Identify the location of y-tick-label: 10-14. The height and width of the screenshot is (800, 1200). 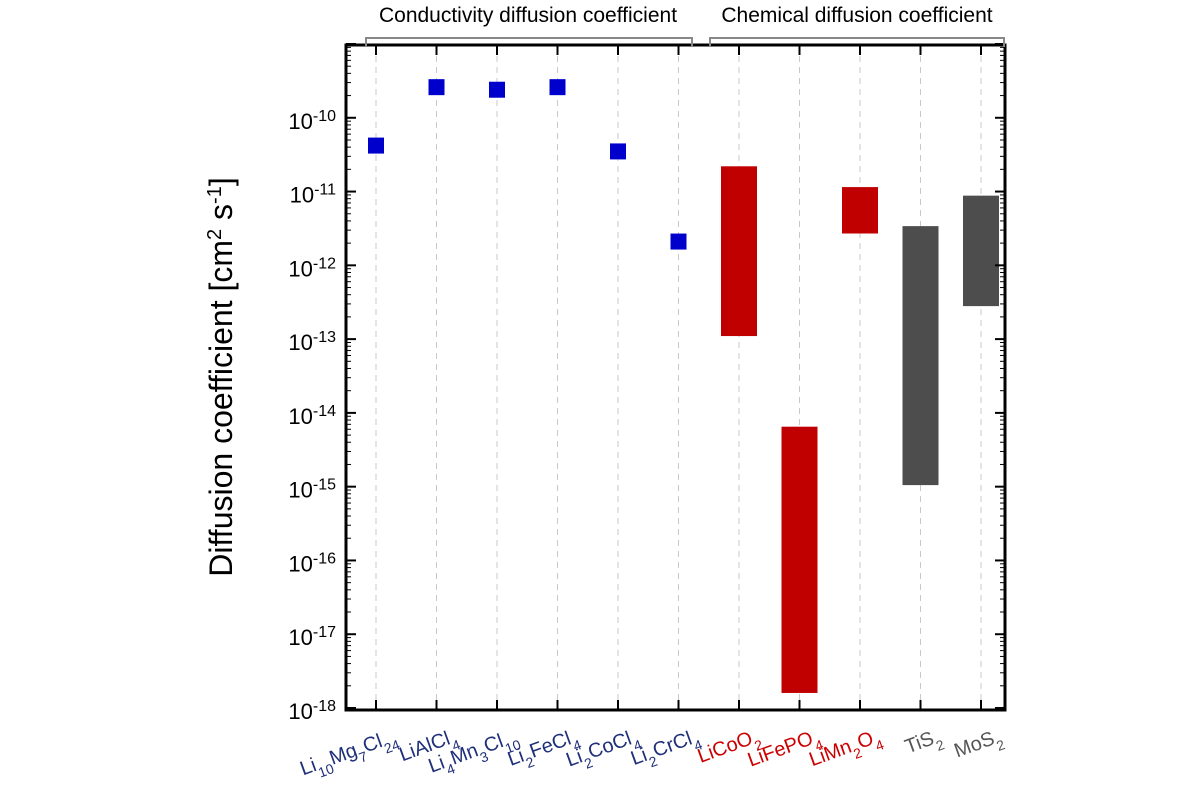
(312, 415).